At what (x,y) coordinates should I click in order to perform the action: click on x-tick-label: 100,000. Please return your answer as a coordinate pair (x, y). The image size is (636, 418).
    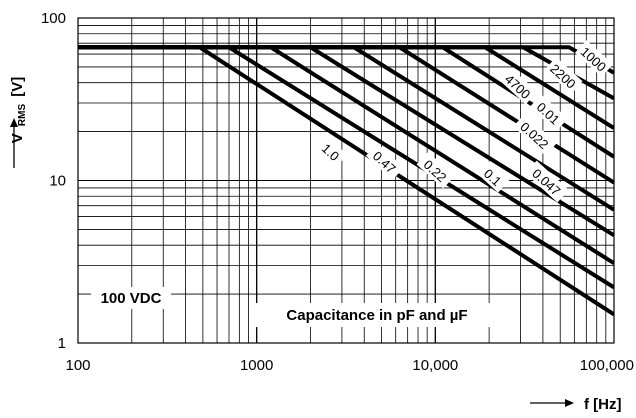
    Looking at the image, I should click on (607, 365).